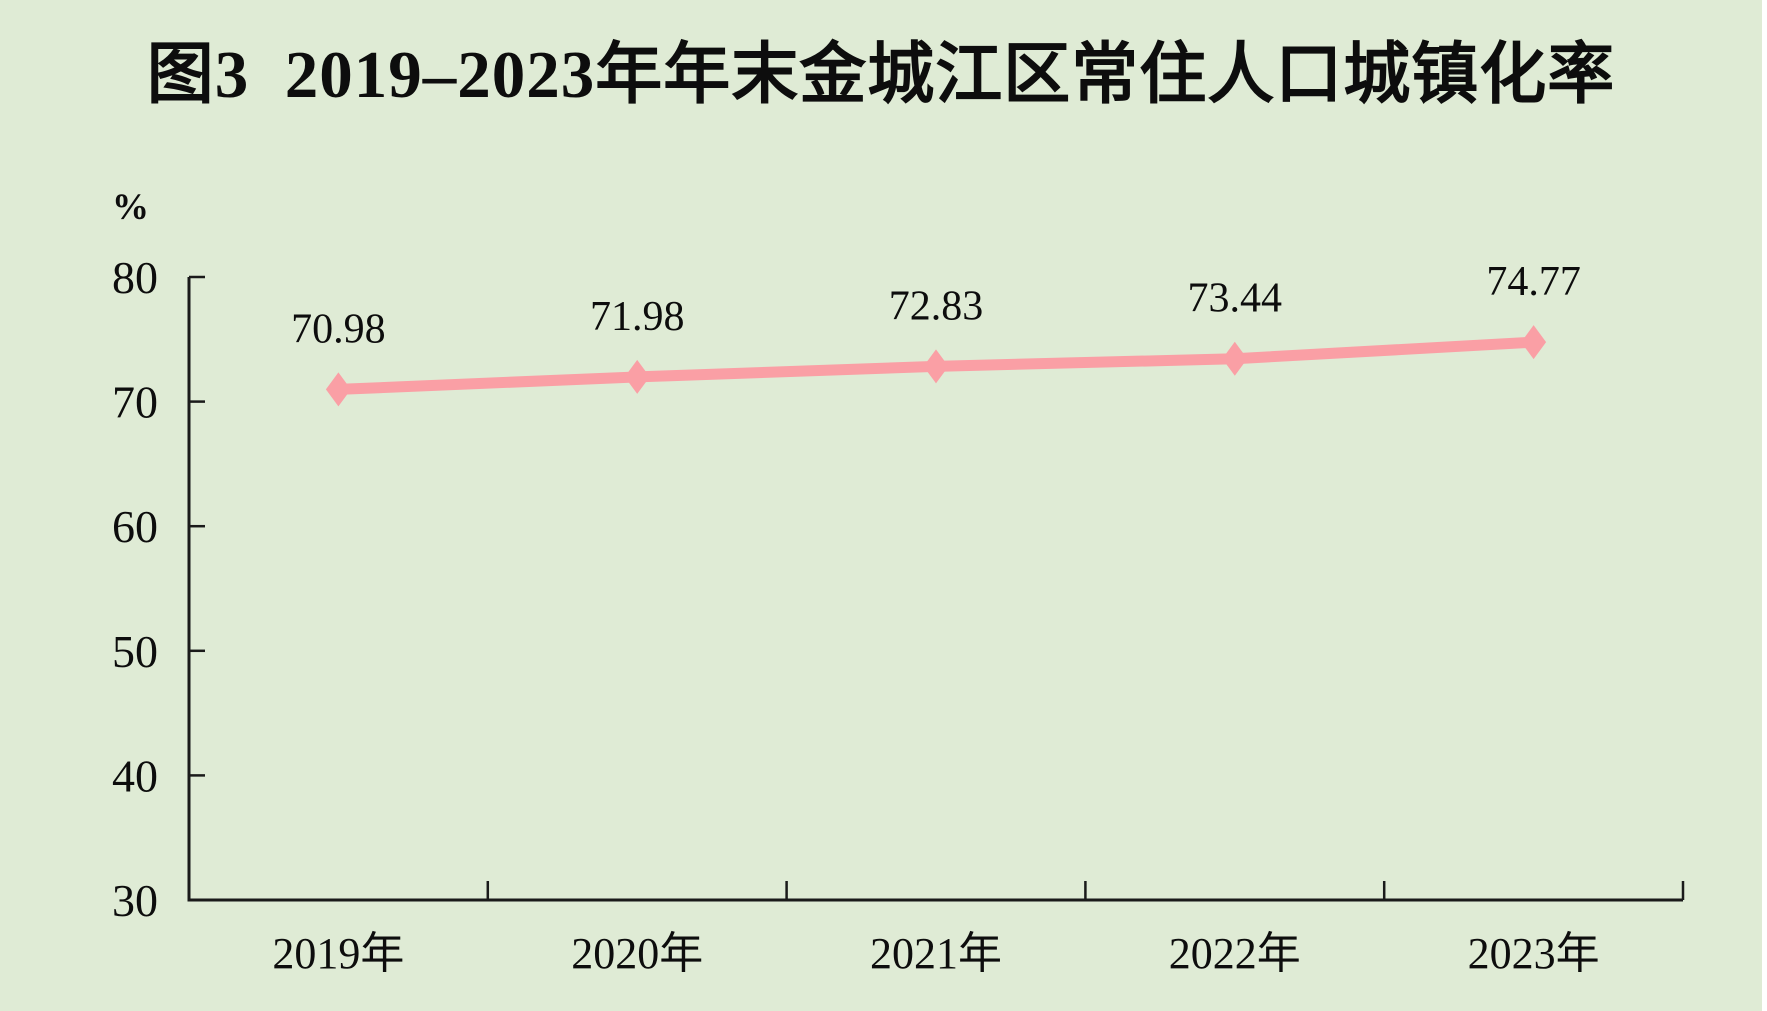  What do you see at coordinates (135, 402) in the screenshot?
I see `y-tick-label: 70` at bounding box center [135, 402].